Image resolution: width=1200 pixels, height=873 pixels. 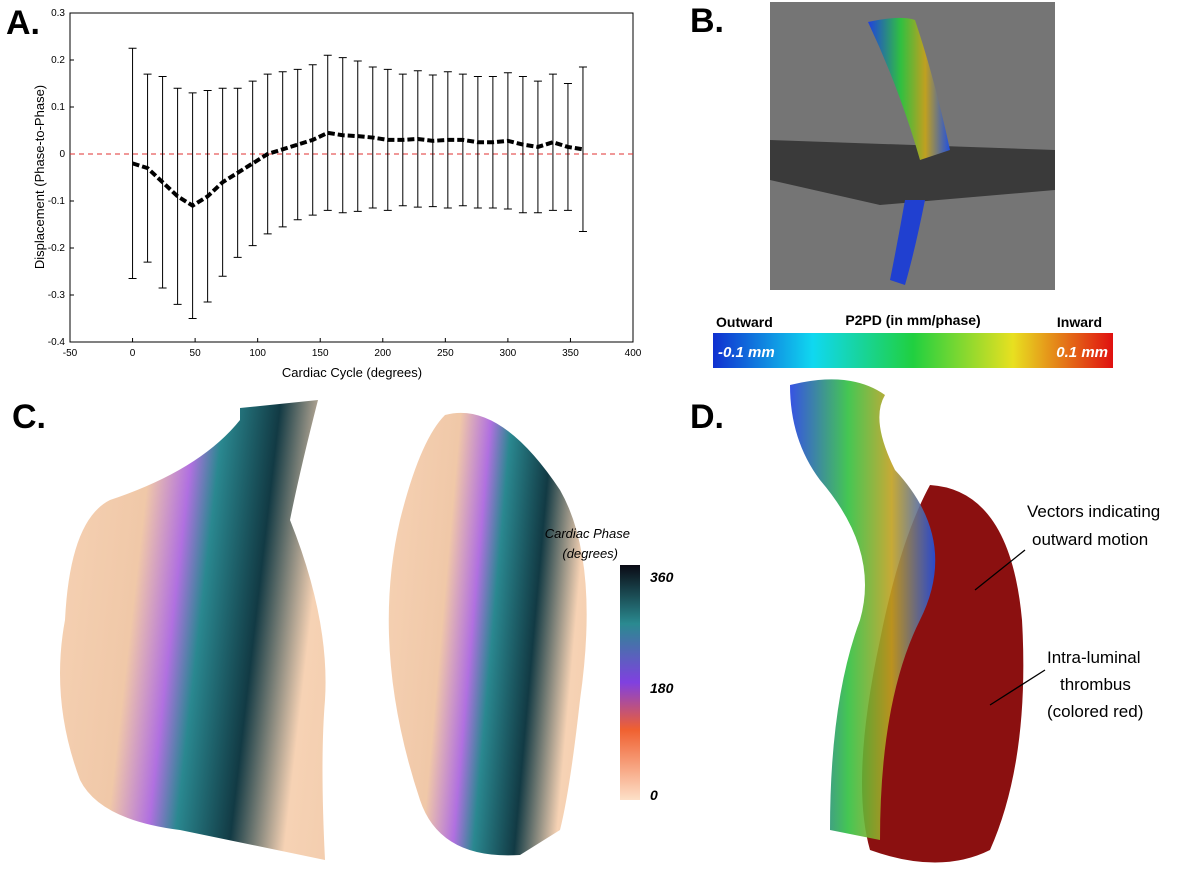 What do you see at coordinates (912, 146) in the screenshot?
I see `ultrasound-image` at bounding box center [912, 146].